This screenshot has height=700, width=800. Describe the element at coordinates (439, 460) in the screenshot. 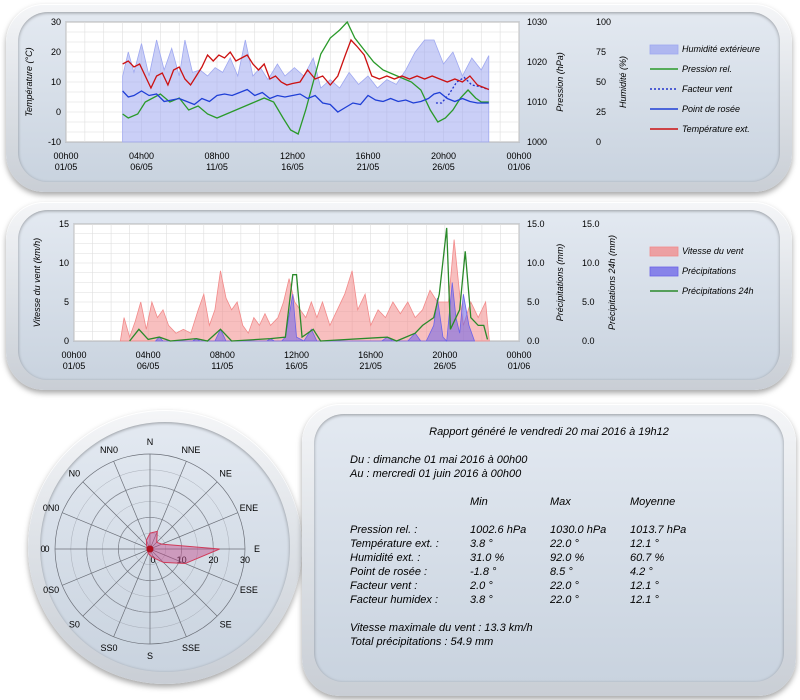

I see `report-period-from: Du : dimanche 01 mai 2016 à 00h00` at that location.